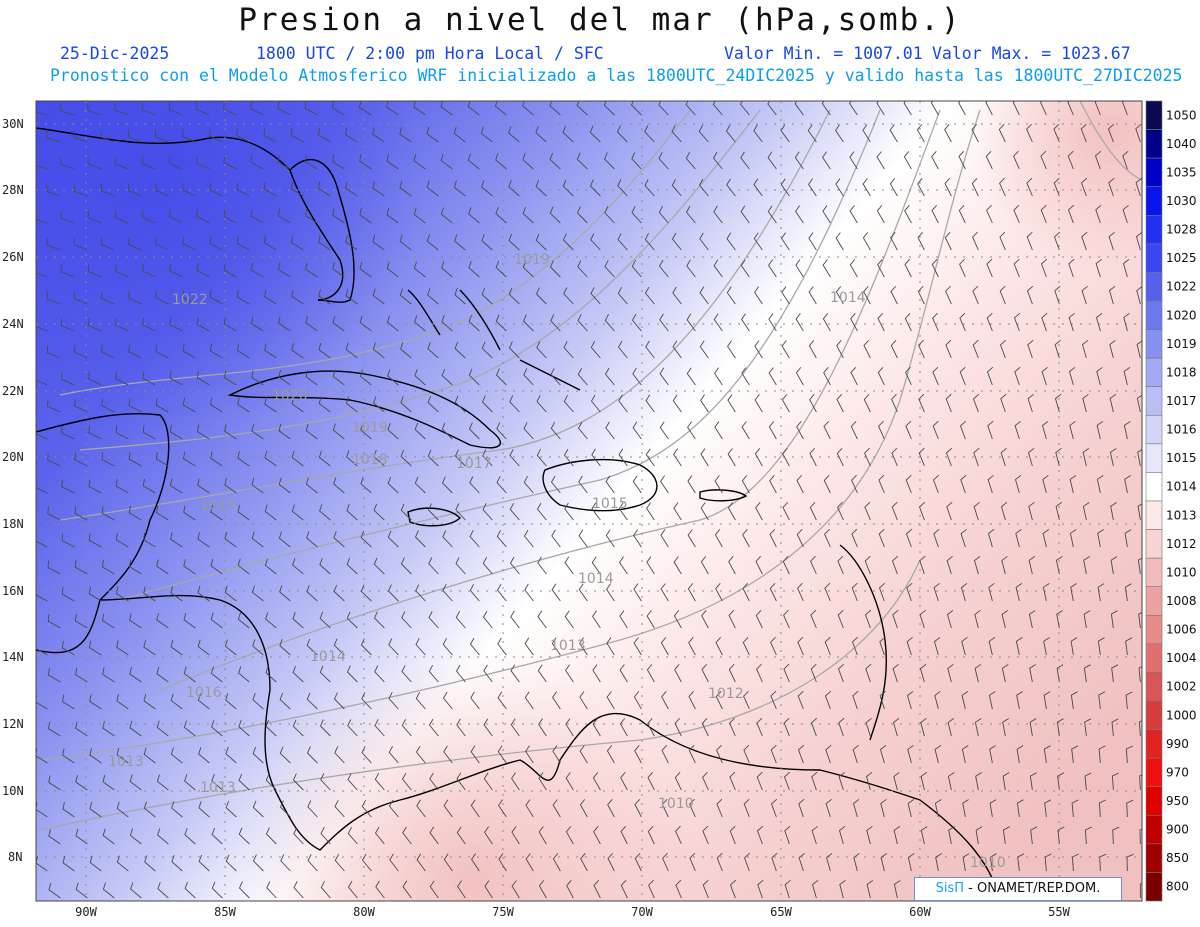 The image size is (1200, 927). What do you see at coordinates (1181, 115) in the screenshot?
I see `colorbar-label: 1050` at bounding box center [1181, 115].